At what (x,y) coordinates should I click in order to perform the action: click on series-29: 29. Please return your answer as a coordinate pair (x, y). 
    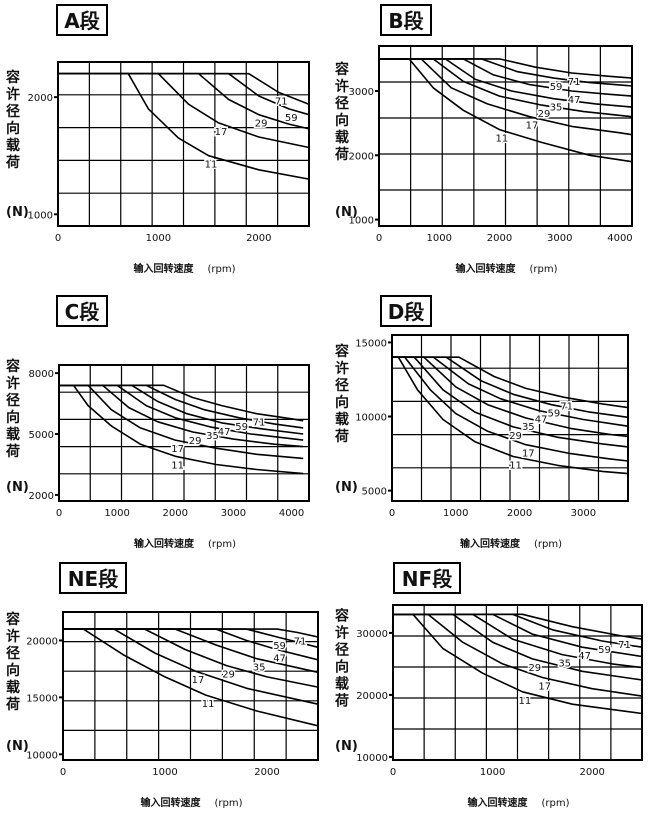
    Looking at the image, I should click on (510, 402).